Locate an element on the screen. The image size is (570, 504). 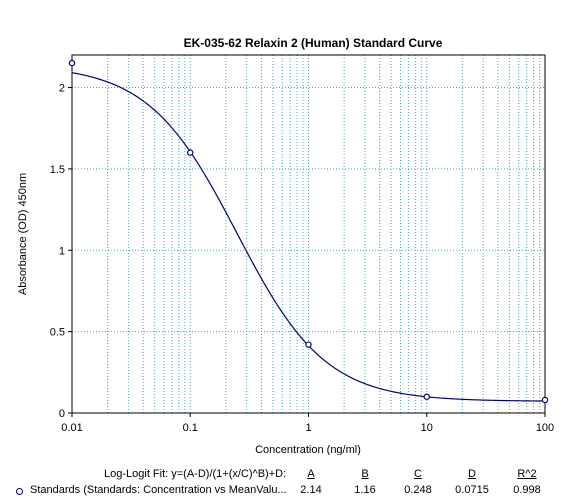
x-tick-label: 1 is located at coordinates (308, 428).